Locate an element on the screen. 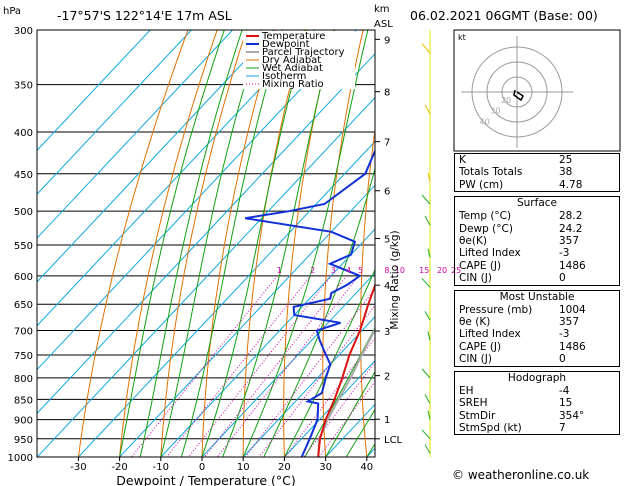 The image size is (629, 486). pressure-tick-label: 600 is located at coordinates (23, 277).